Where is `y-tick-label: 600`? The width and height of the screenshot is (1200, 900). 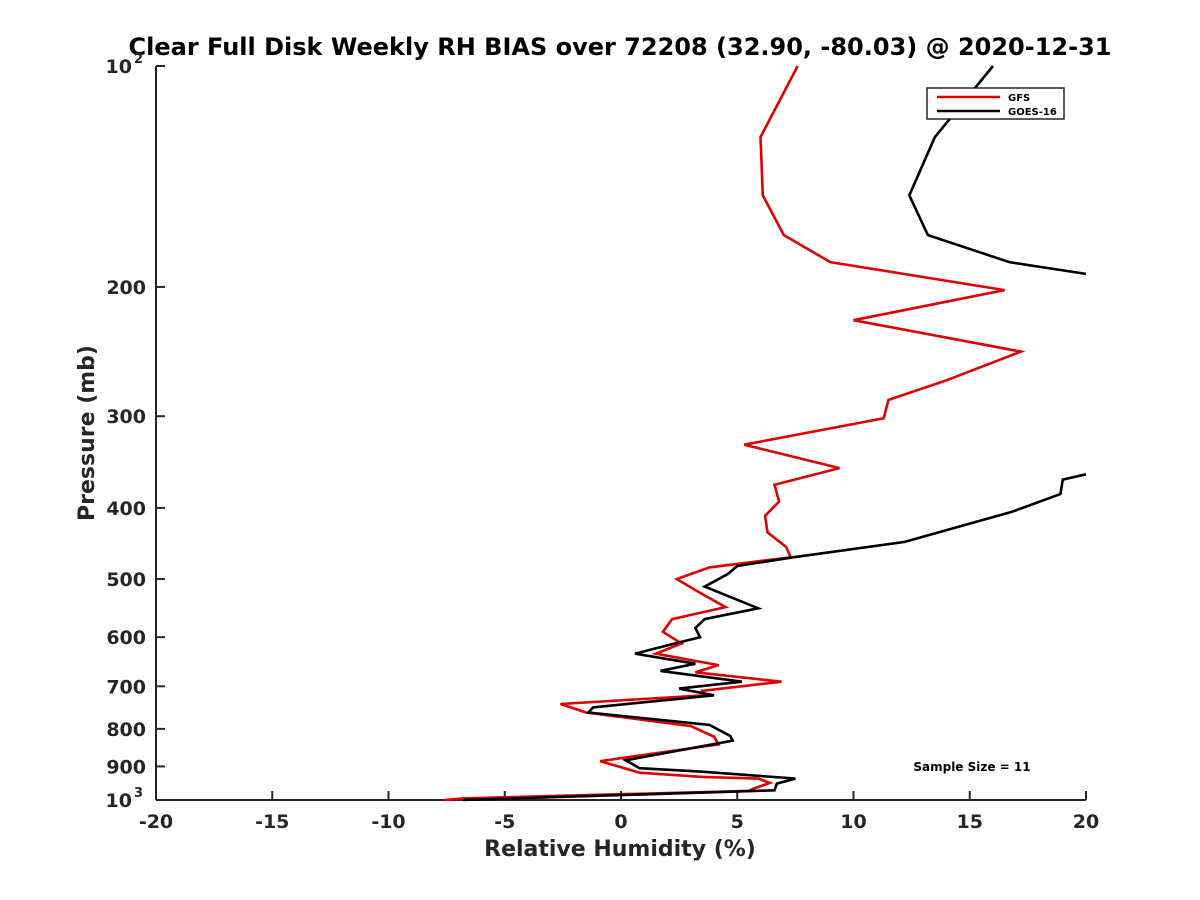 y-tick-label: 600 is located at coordinates (126, 638).